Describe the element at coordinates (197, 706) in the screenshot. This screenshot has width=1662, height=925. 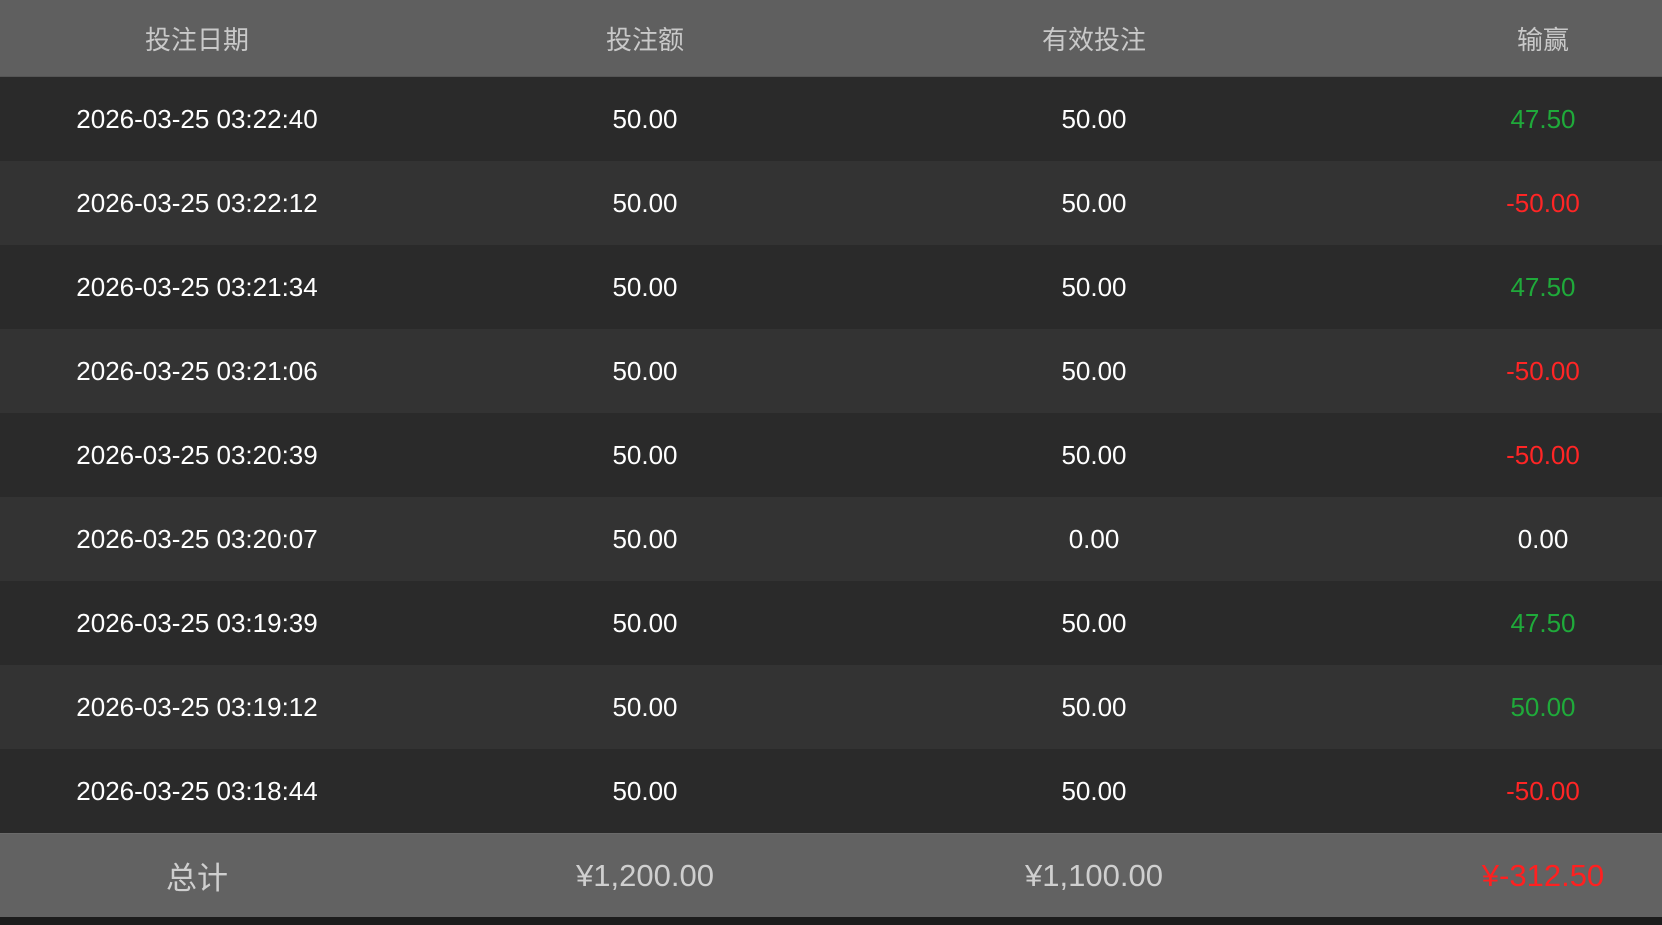
I see `bet-date-cell: 2026-03-25 03:19:12` at that location.